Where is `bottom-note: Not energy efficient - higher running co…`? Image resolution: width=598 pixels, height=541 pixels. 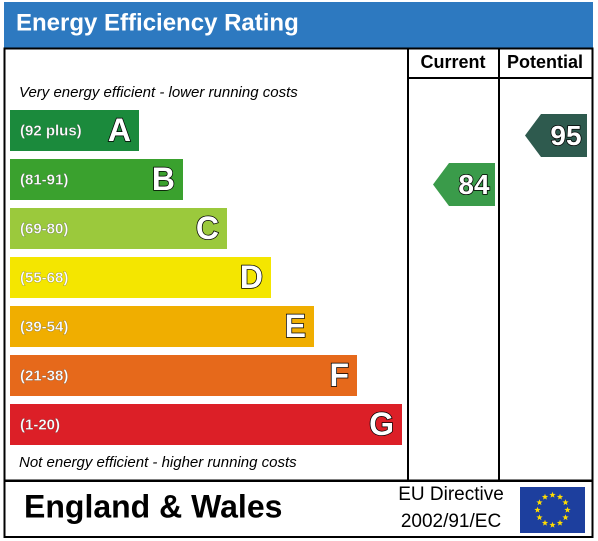
bottom-note: Not energy efficient - higher running co… is located at coordinates (158, 462).